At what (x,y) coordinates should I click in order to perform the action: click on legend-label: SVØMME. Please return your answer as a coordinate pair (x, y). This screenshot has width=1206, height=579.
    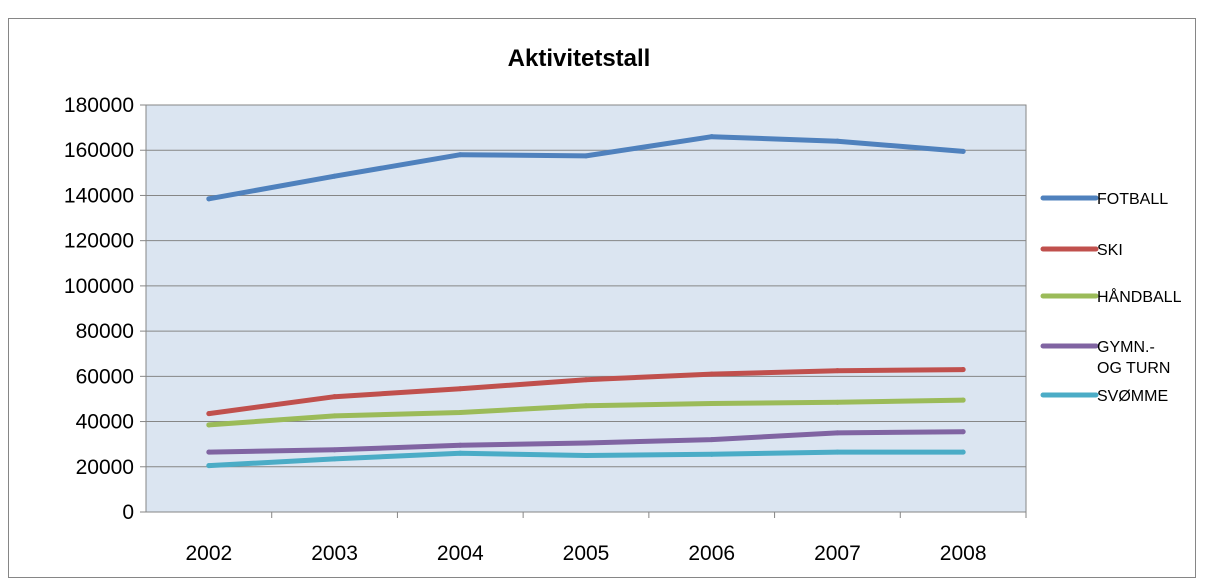
    Looking at the image, I should click on (1132, 396).